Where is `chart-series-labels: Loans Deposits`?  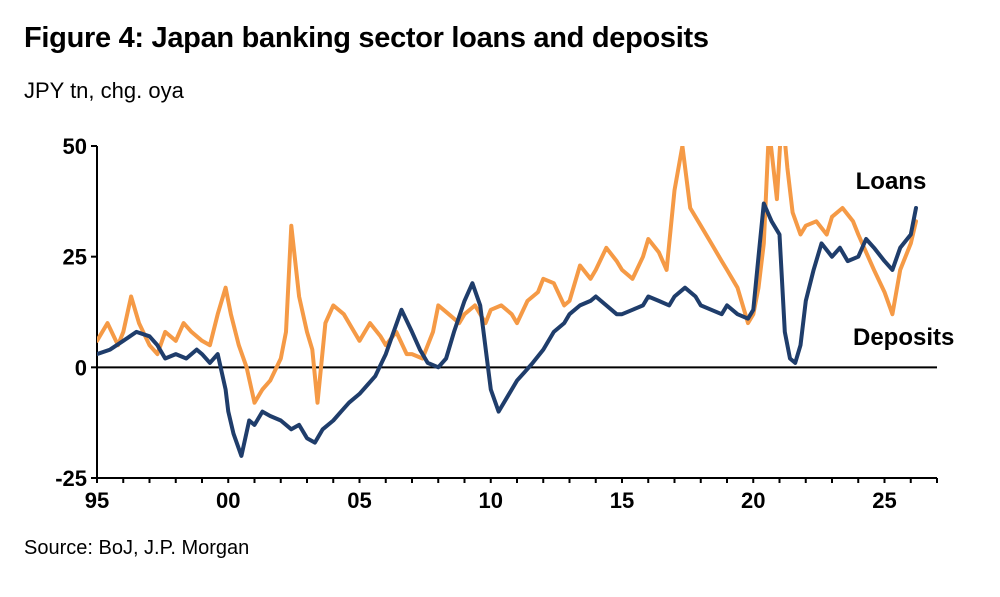 chart-series-labels: Loans Deposits is located at coordinates (903, 259).